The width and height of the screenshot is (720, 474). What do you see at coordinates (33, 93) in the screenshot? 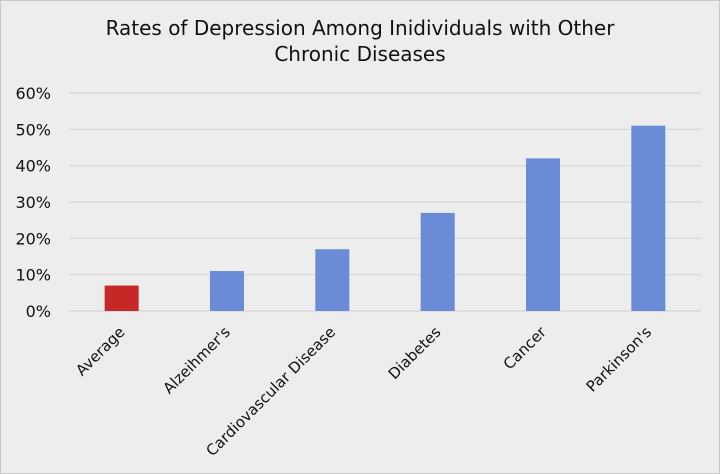
I see `y-tick-label: 60%` at bounding box center [33, 93].